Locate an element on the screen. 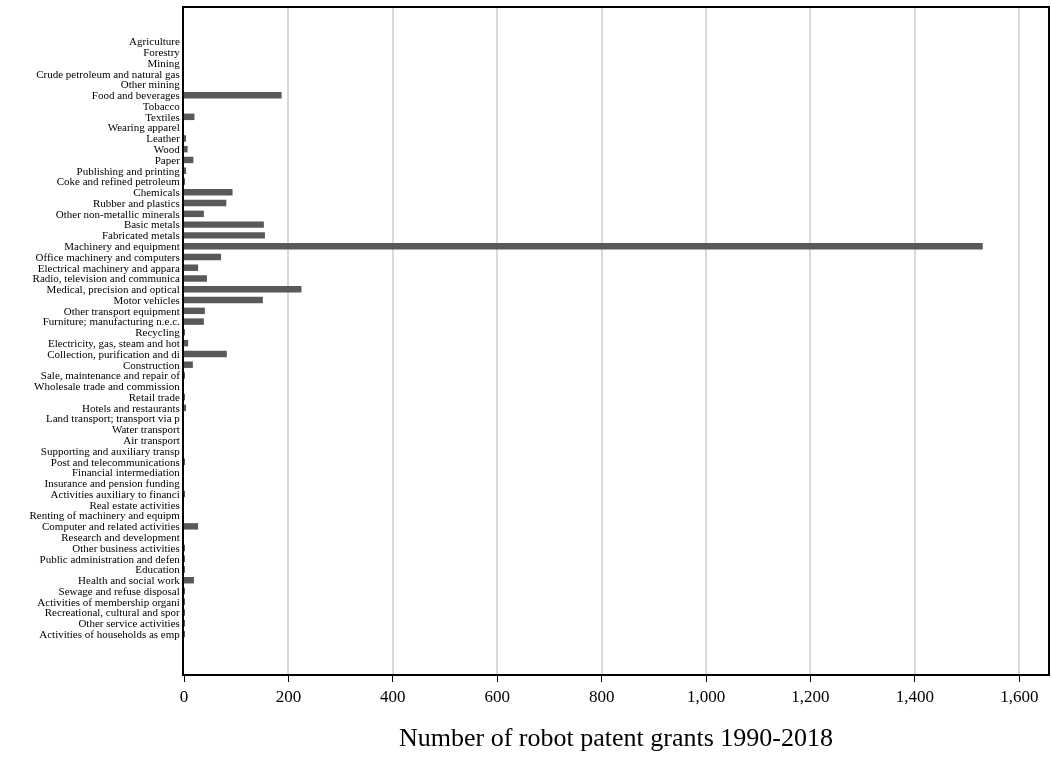  y-tick-label: Medical, precision and optical is located at coordinates (113, 289).